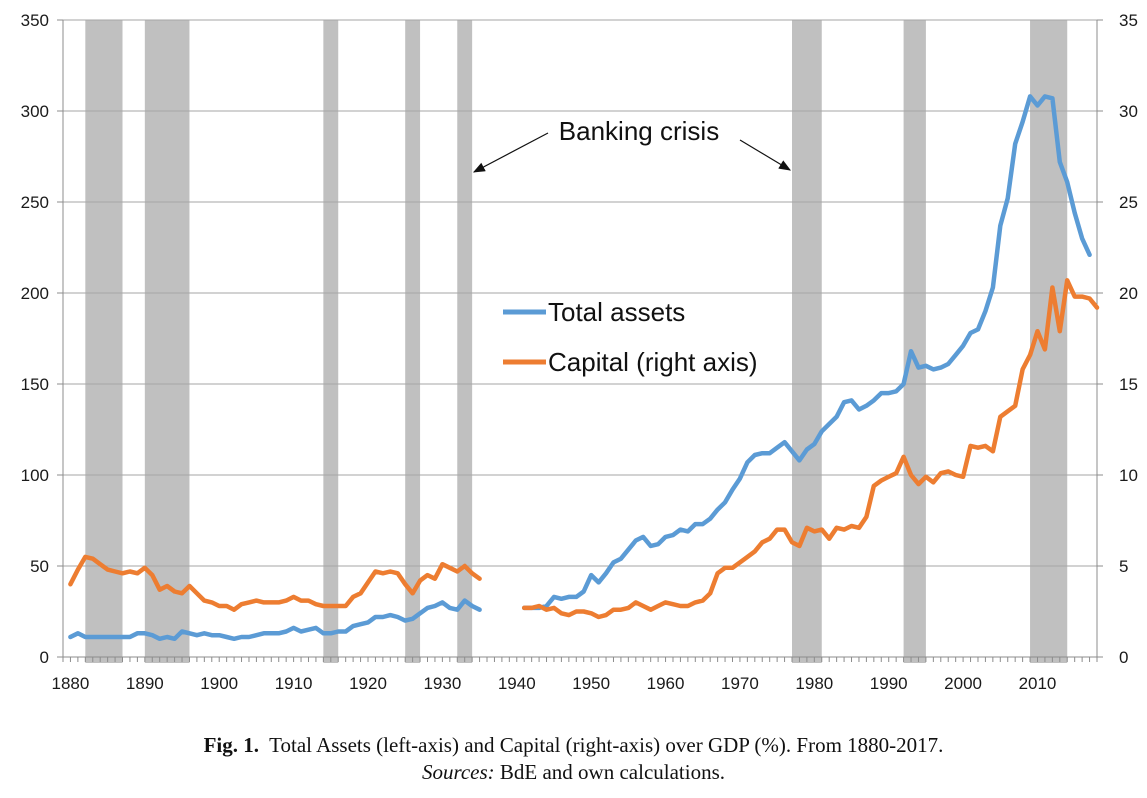 This screenshot has height=798, width=1147. Describe the element at coordinates (616, 312) in the screenshot. I see `legend-label-total-assets: Total assets` at that location.